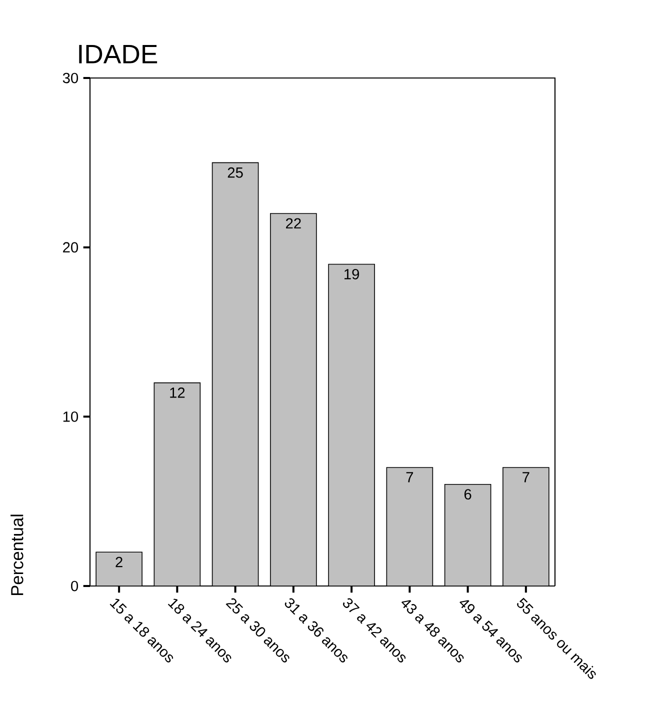 The image size is (647, 708). What do you see at coordinates (70, 247) in the screenshot?
I see `y-tick-label: 20` at bounding box center [70, 247].